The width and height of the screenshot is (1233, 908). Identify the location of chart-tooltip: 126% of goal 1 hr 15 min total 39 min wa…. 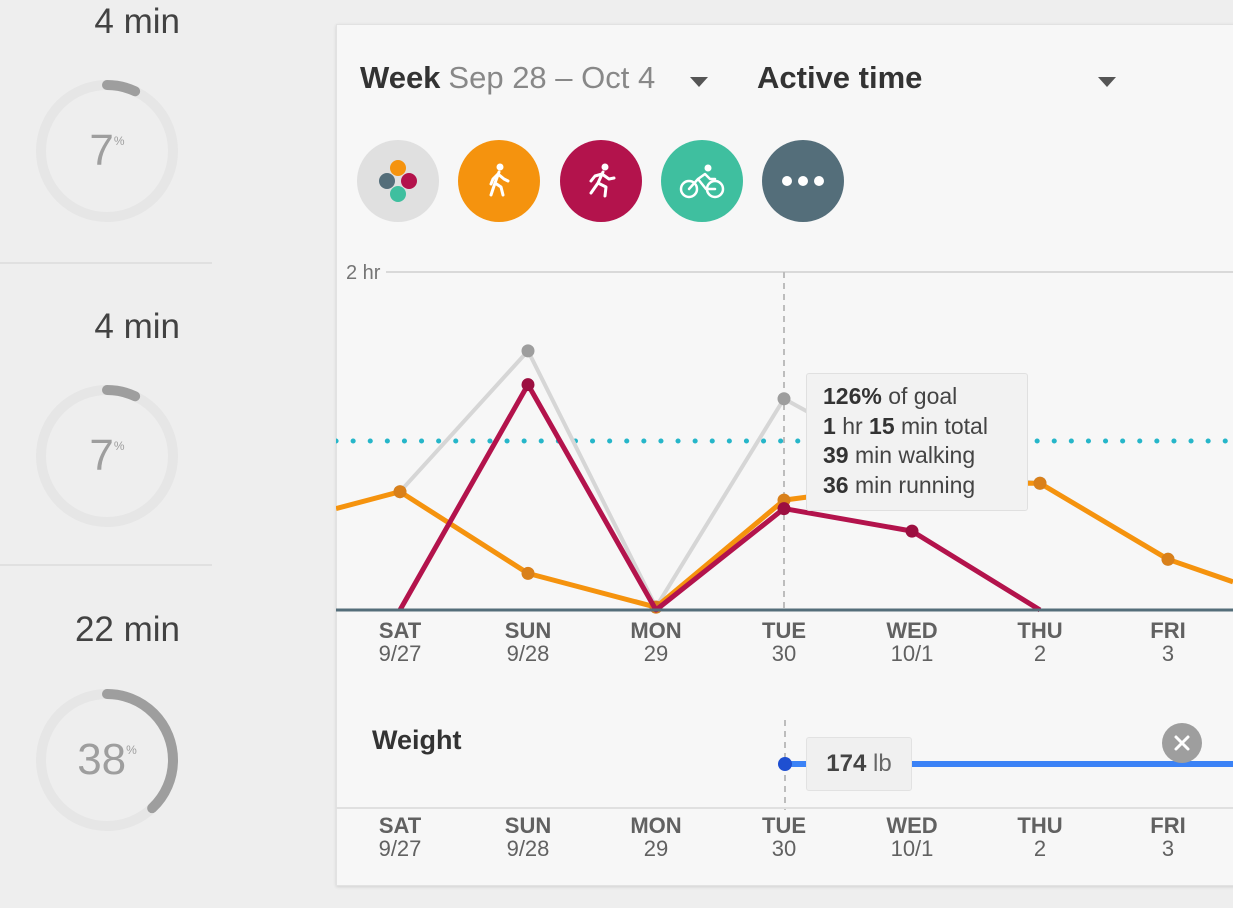
(917, 442).